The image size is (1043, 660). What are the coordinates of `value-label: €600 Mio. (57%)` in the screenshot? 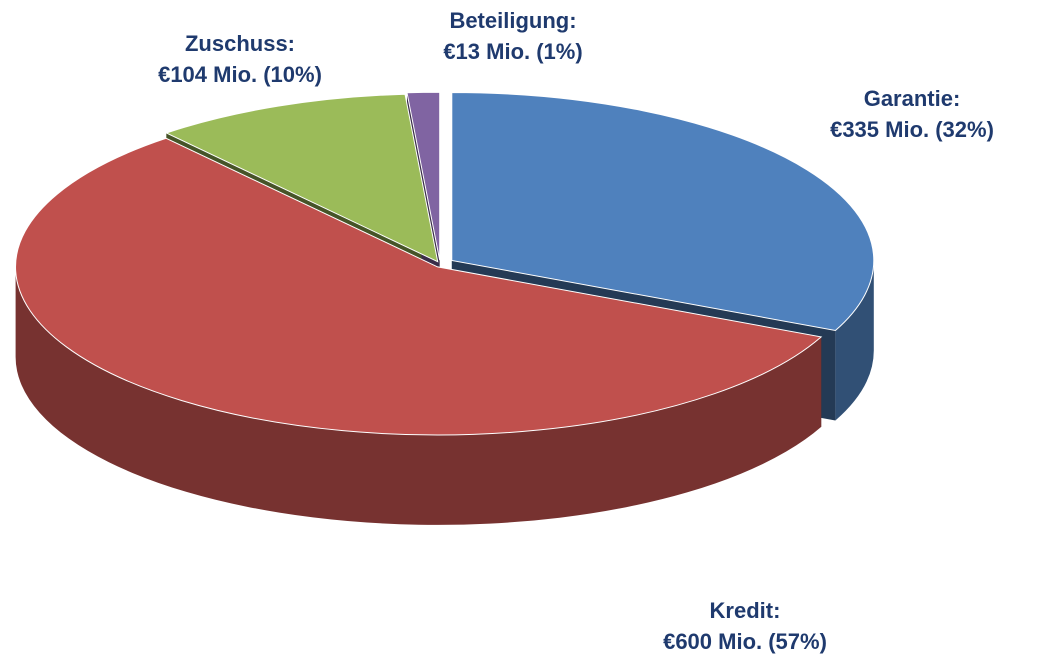 It's located at (745, 641).